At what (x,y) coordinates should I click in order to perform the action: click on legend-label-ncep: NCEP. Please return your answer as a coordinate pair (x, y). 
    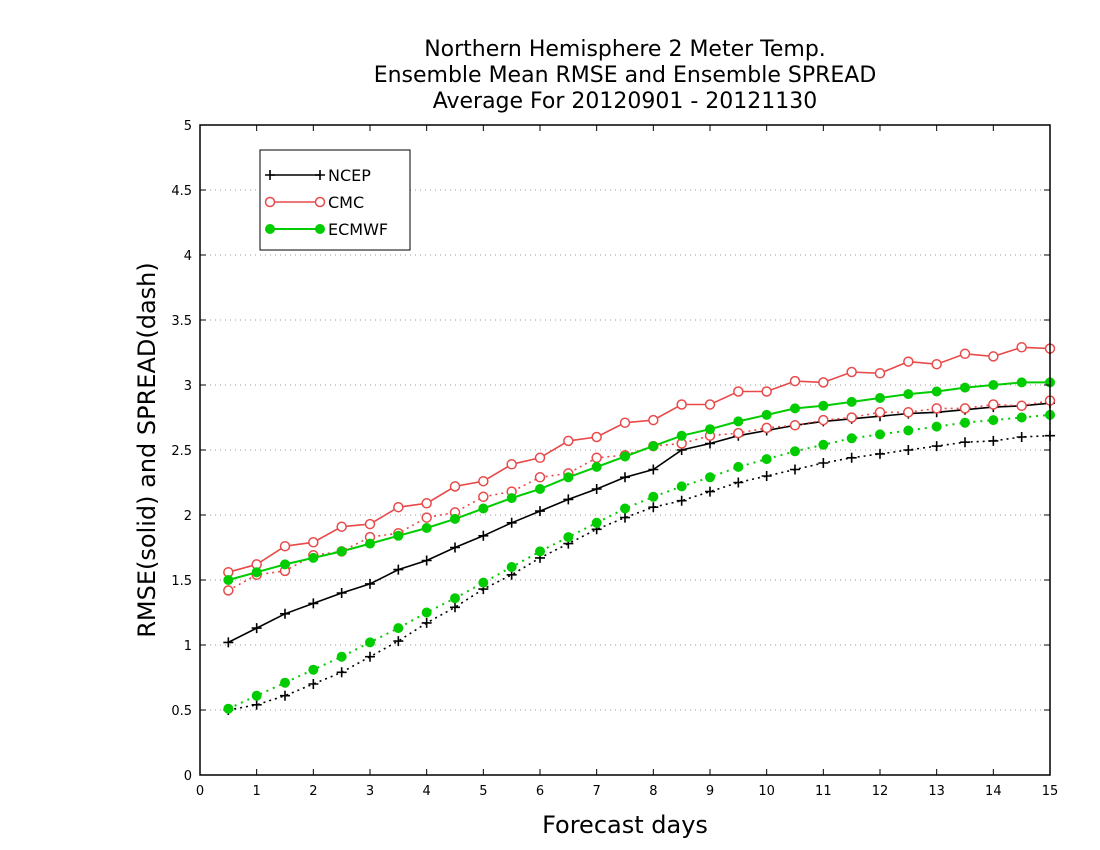
    Looking at the image, I should click on (349, 175).